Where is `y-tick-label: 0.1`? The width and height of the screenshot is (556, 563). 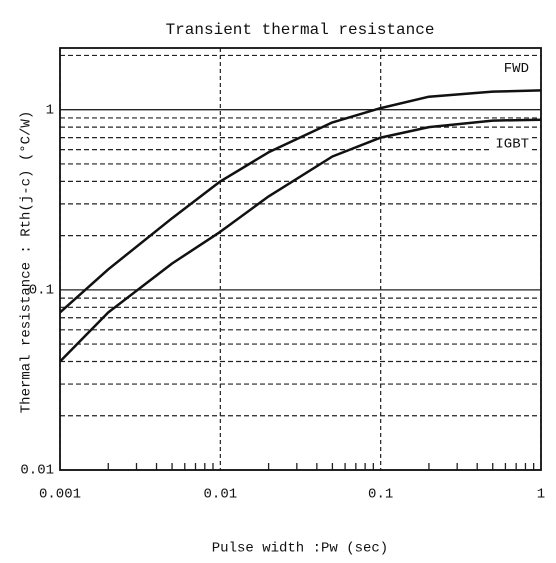
y-tick-label: 0.1 is located at coordinates (41, 291).